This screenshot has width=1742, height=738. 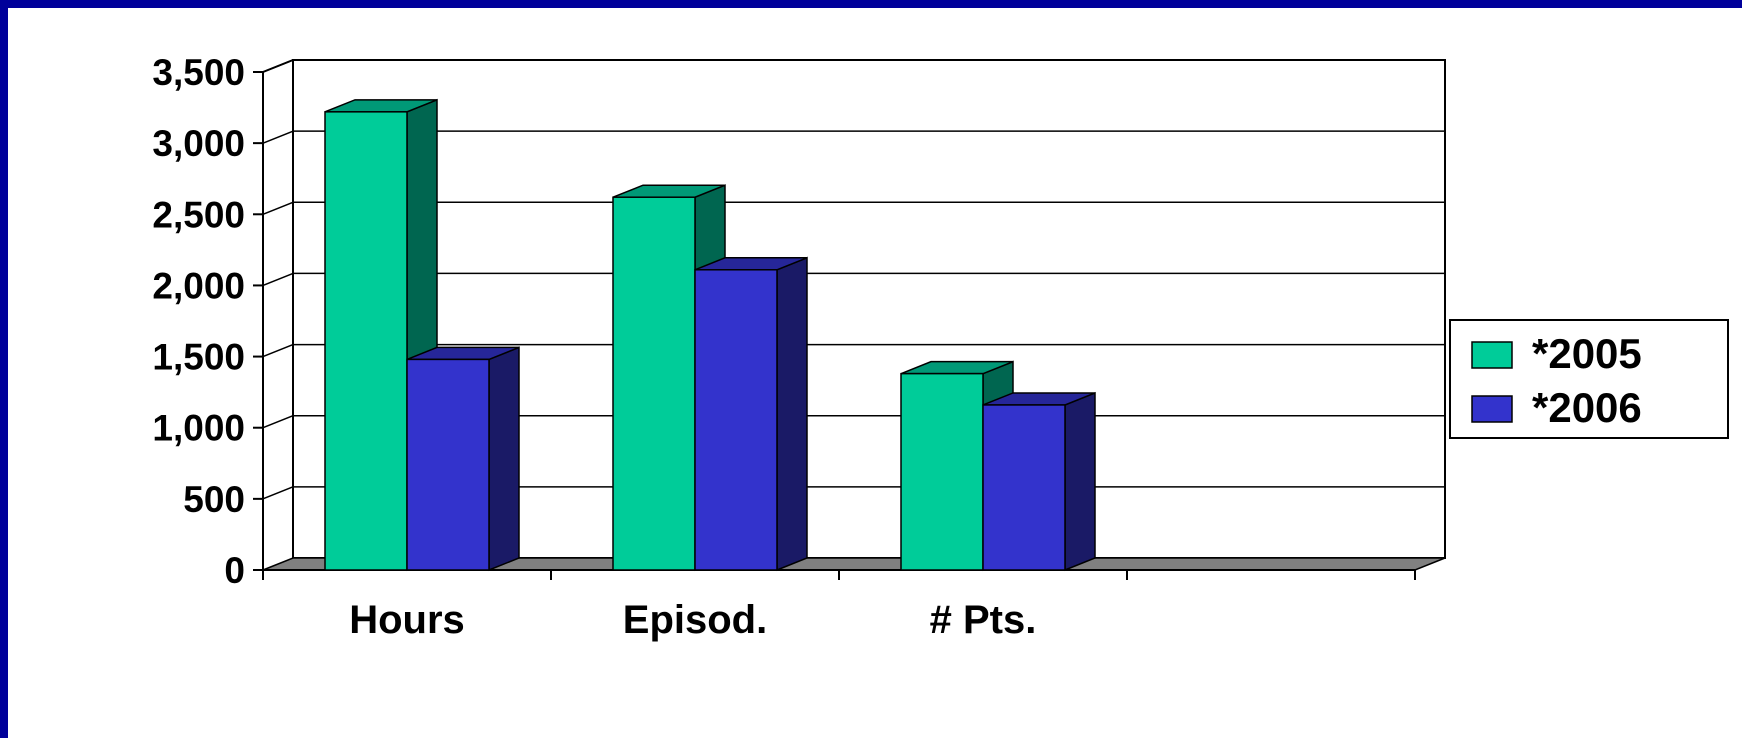 What do you see at coordinates (198, 285) in the screenshot?
I see `y-tick-label: 2,000` at bounding box center [198, 285].